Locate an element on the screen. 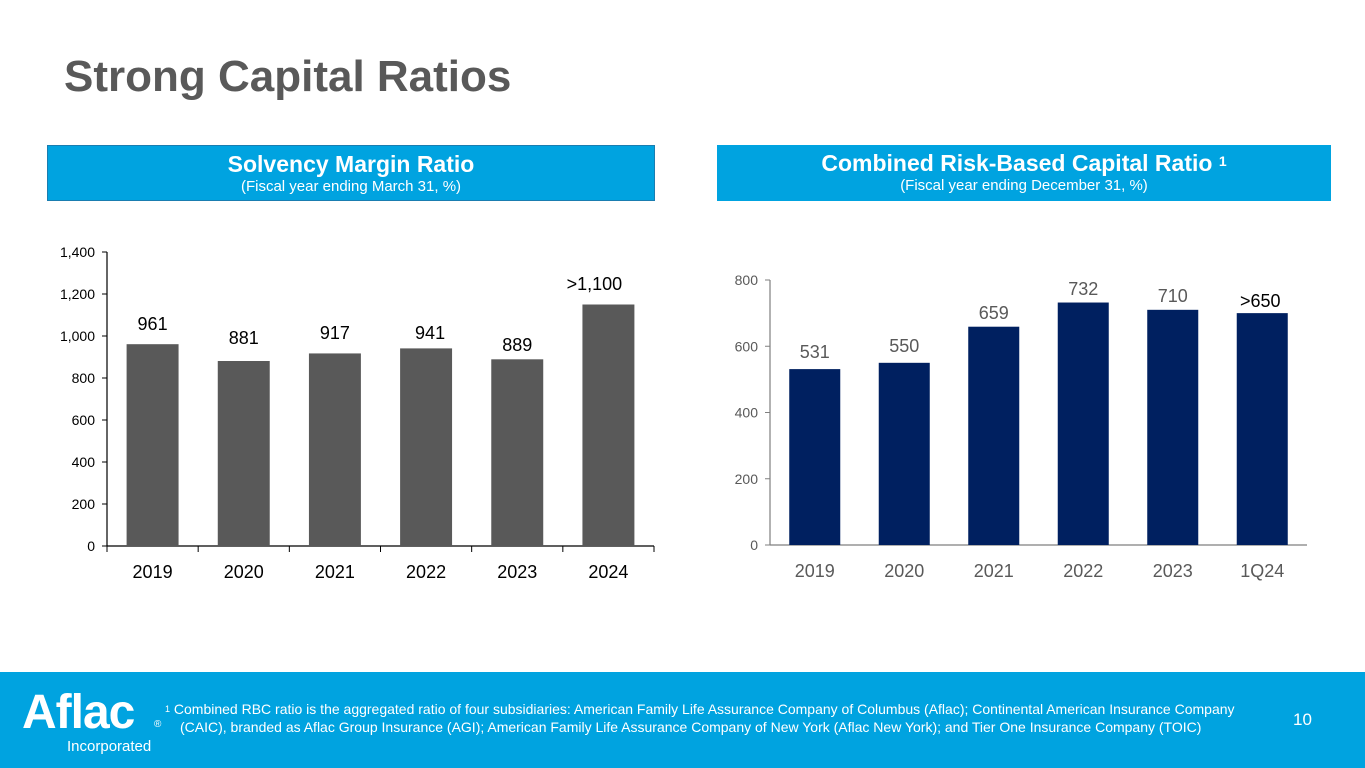 This screenshot has height=768, width=1365. data-label: >650 is located at coordinates (1260, 301).